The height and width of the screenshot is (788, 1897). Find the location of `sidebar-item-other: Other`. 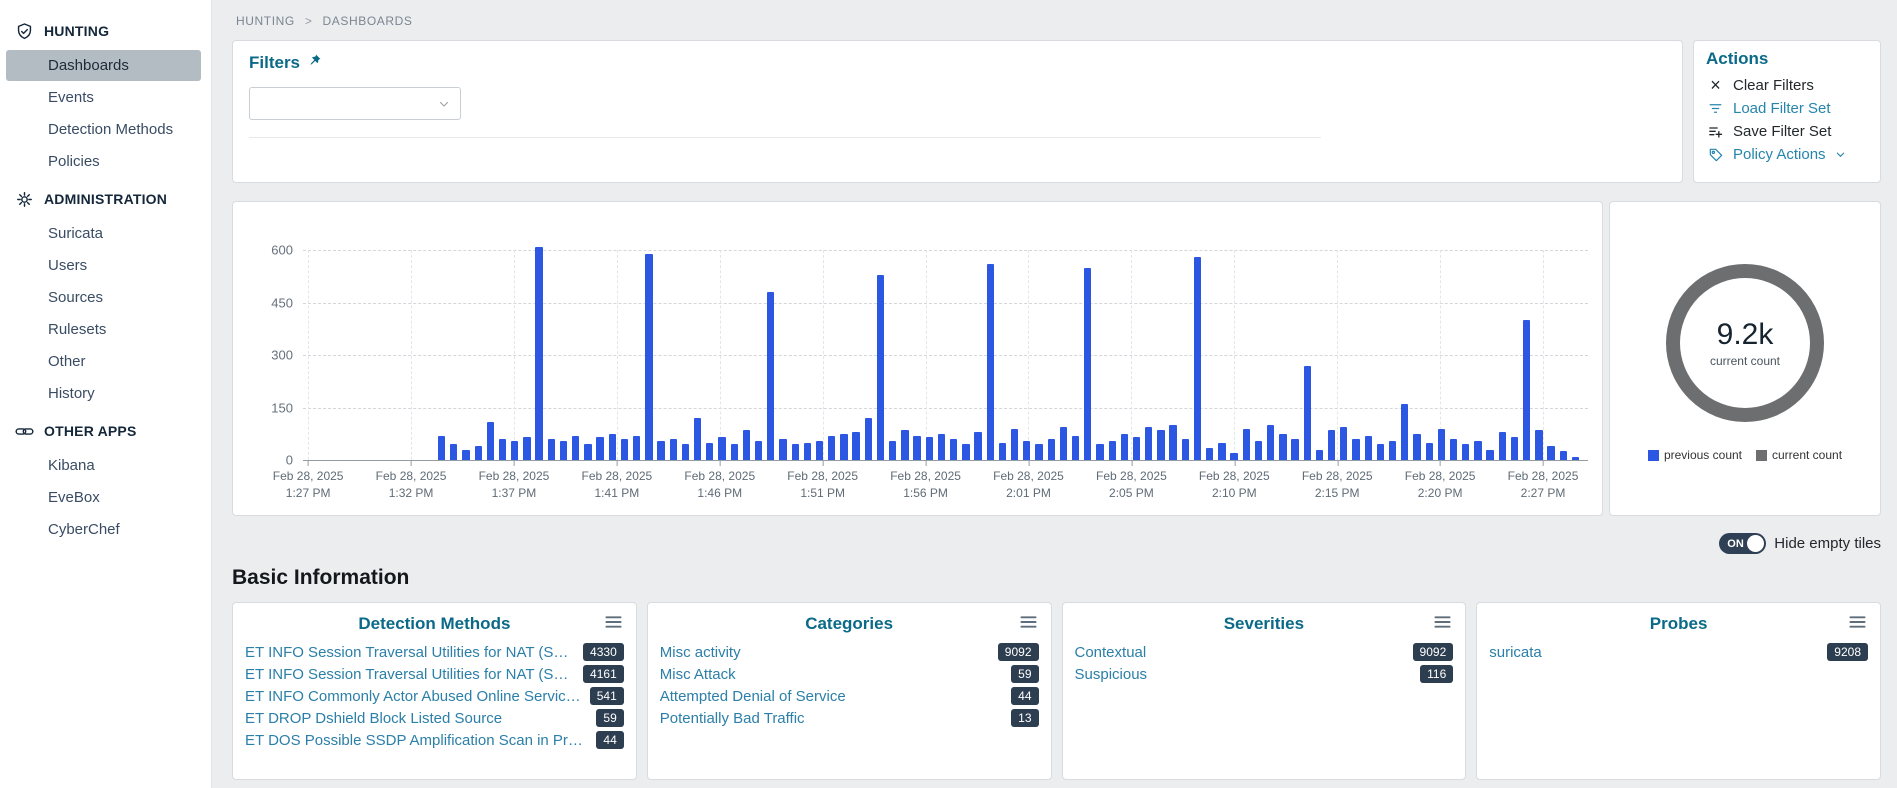

sidebar-item-other: Other is located at coordinates (67, 361).